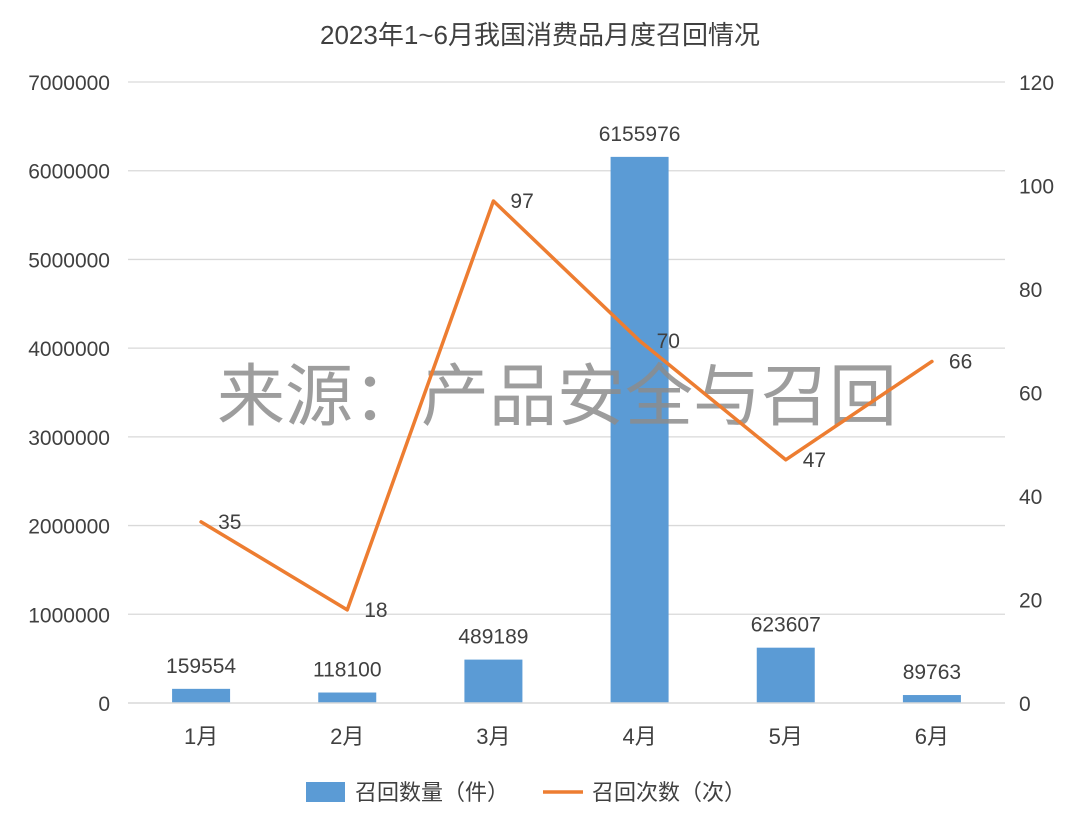 Image resolution: width=1080 pixels, height=833 pixels. I want to click on x-tick-label: 1月, so click(201, 736).